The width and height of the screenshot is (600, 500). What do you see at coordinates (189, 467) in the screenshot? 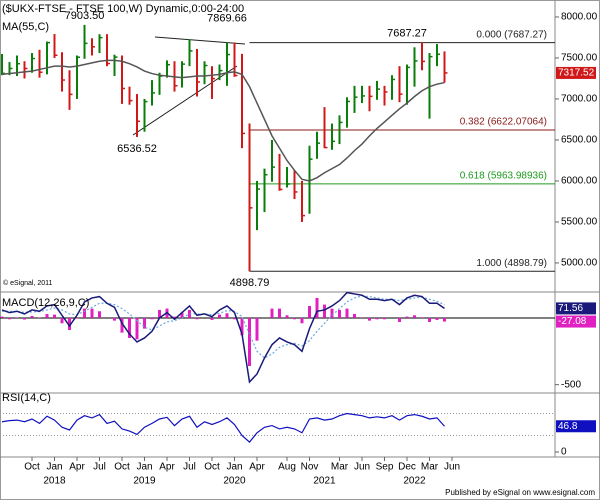
I see `x-tick-label: Jul` at bounding box center [189, 467].